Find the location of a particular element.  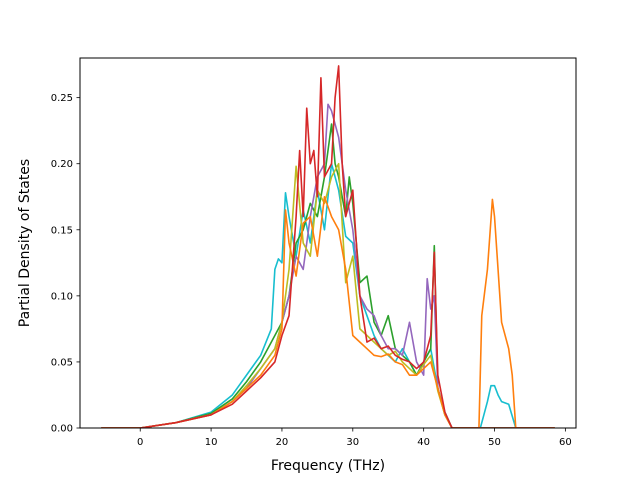

x-axis-label: Frequency (THz) is located at coordinates (328, 466).